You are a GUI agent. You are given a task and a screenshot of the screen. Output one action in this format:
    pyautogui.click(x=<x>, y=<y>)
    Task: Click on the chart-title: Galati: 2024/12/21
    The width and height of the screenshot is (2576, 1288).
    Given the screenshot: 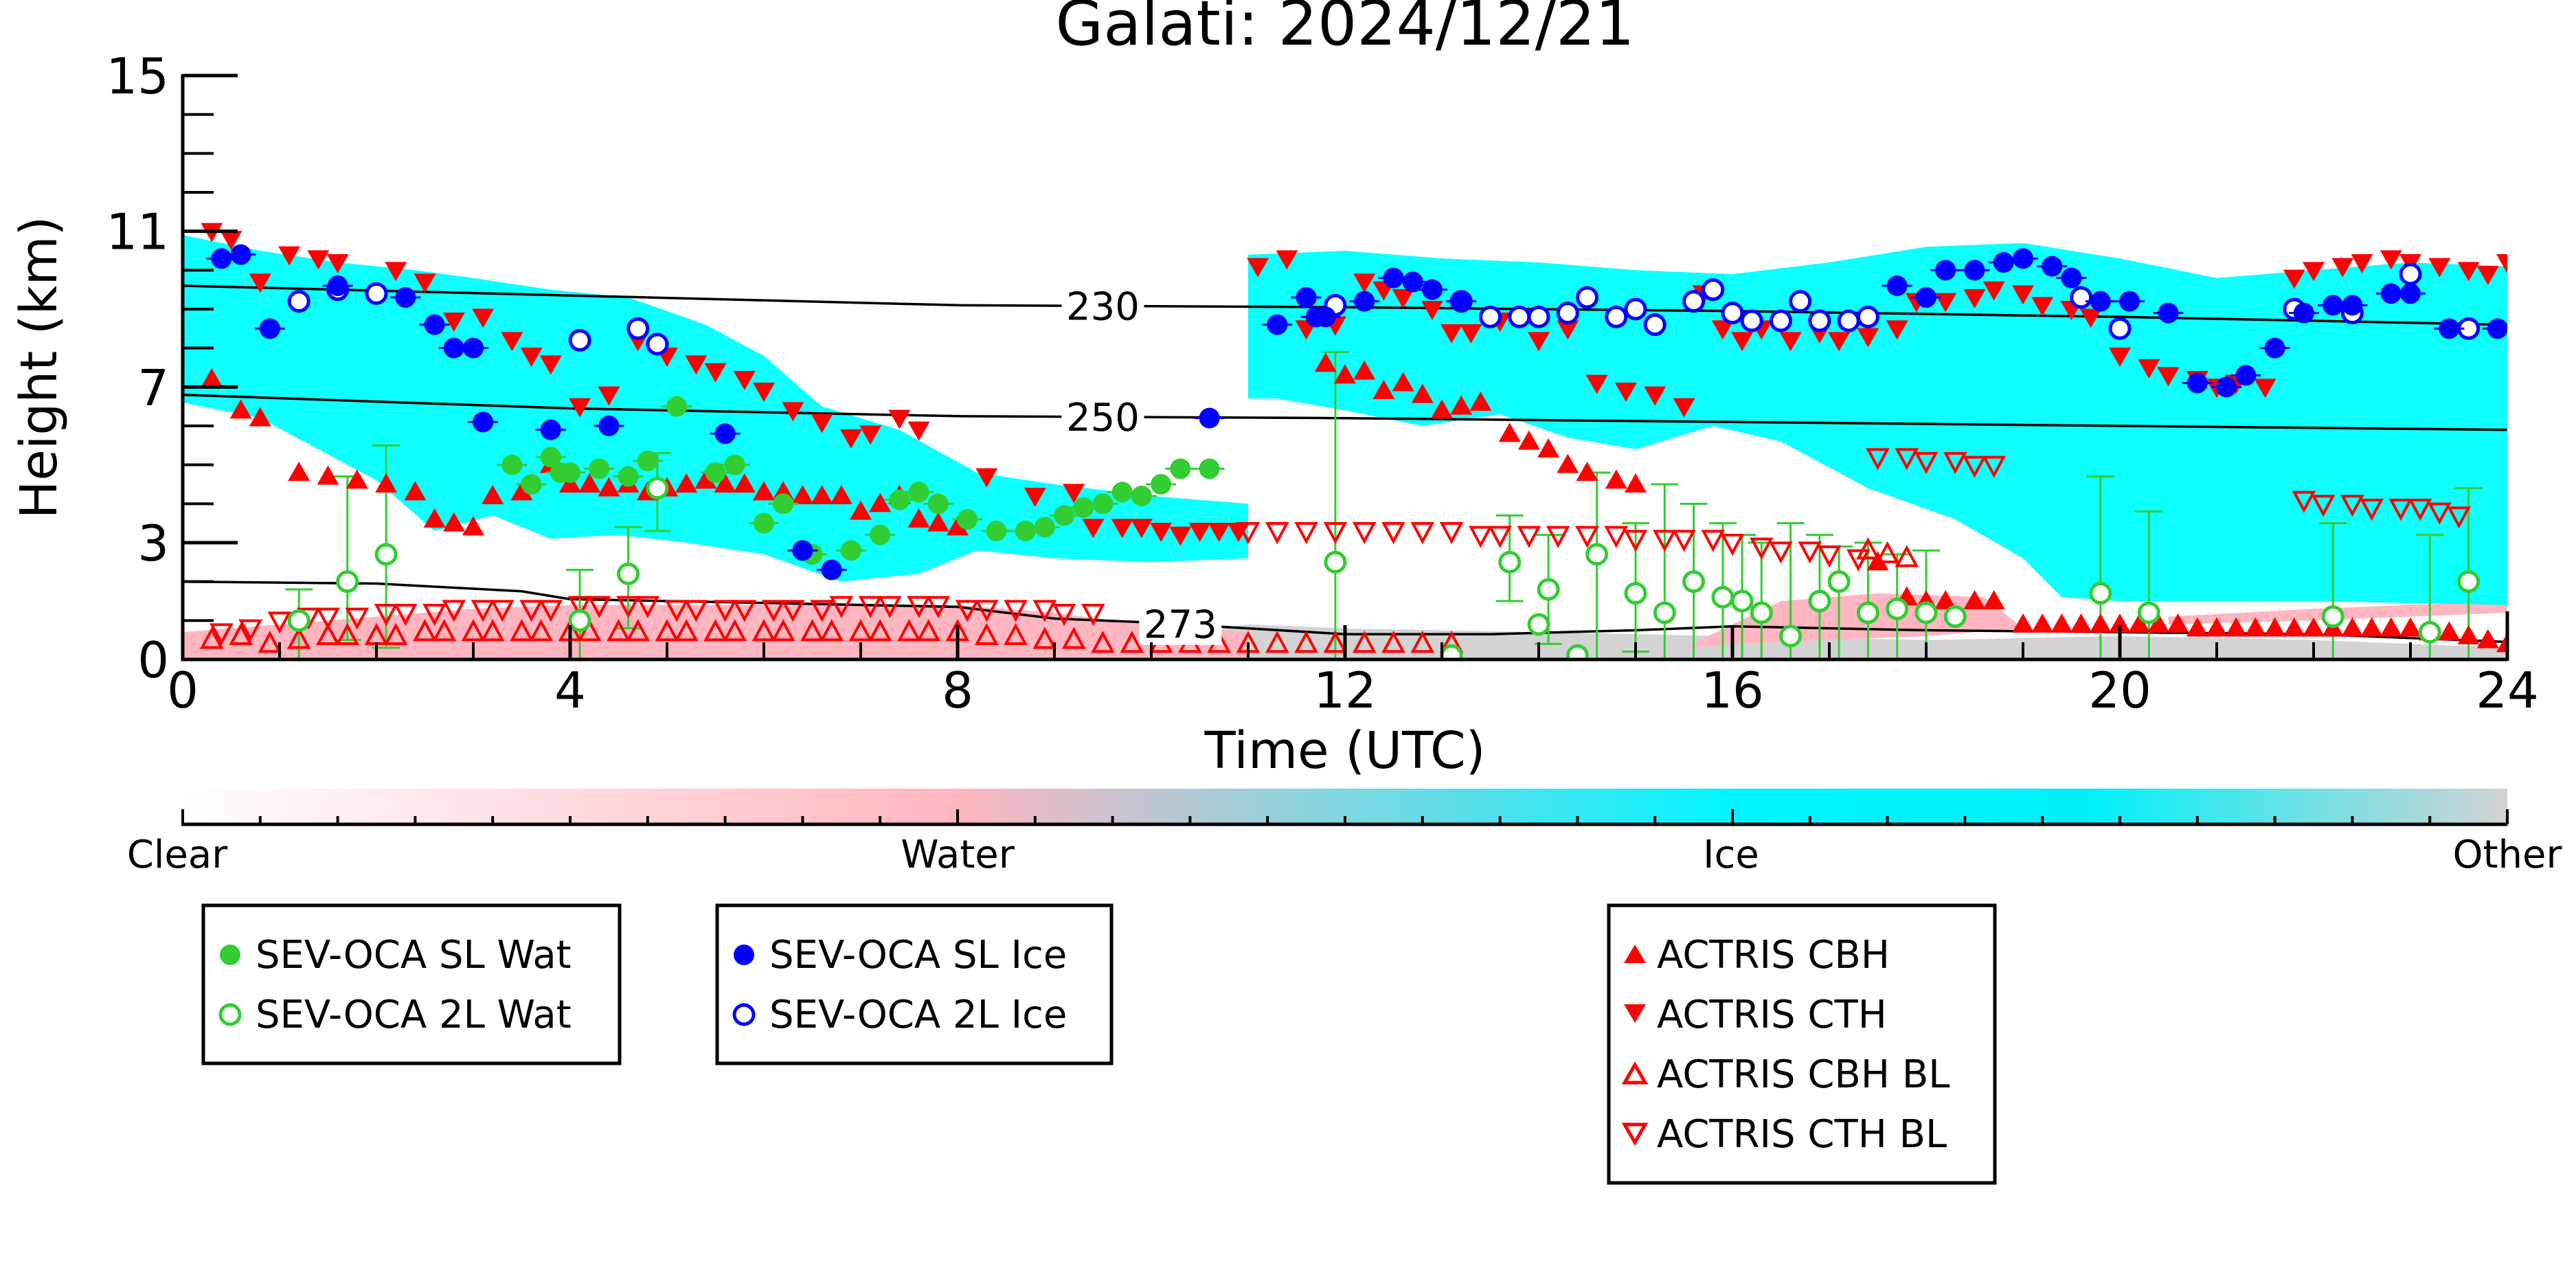 What is the action you would take?
    pyautogui.click(x=1344, y=30)
    